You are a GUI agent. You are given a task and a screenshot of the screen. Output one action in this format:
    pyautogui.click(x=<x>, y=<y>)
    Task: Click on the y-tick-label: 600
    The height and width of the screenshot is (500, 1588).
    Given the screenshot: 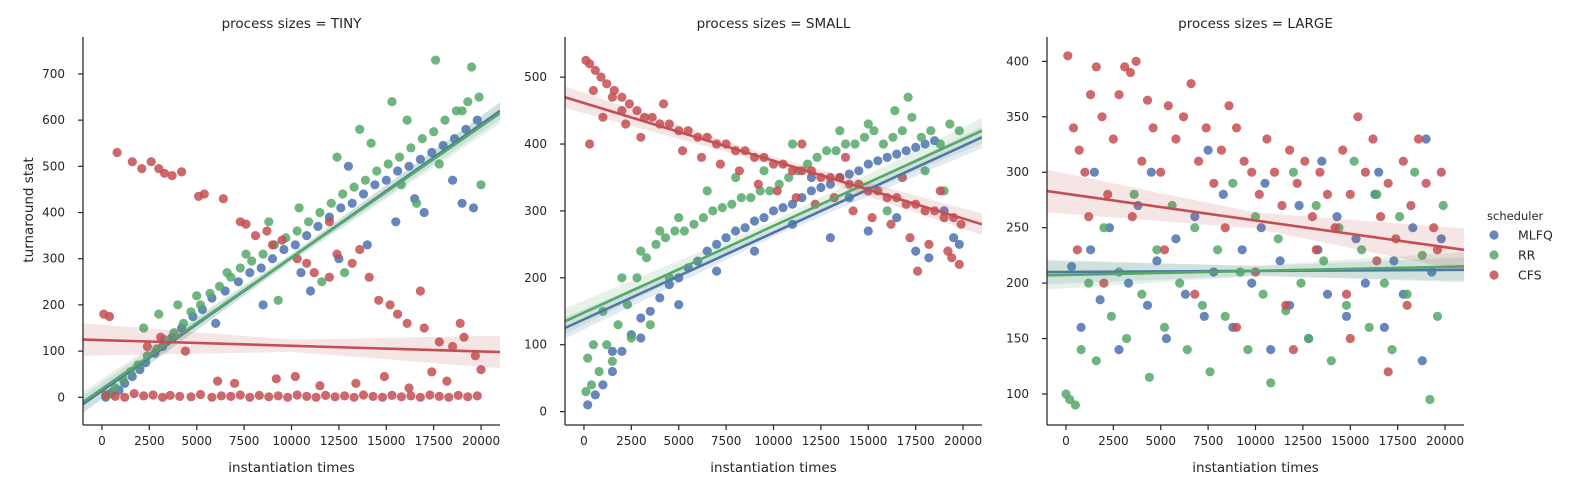 What is the action you would take?
    pyautogui.click(x=53, y=120)
    